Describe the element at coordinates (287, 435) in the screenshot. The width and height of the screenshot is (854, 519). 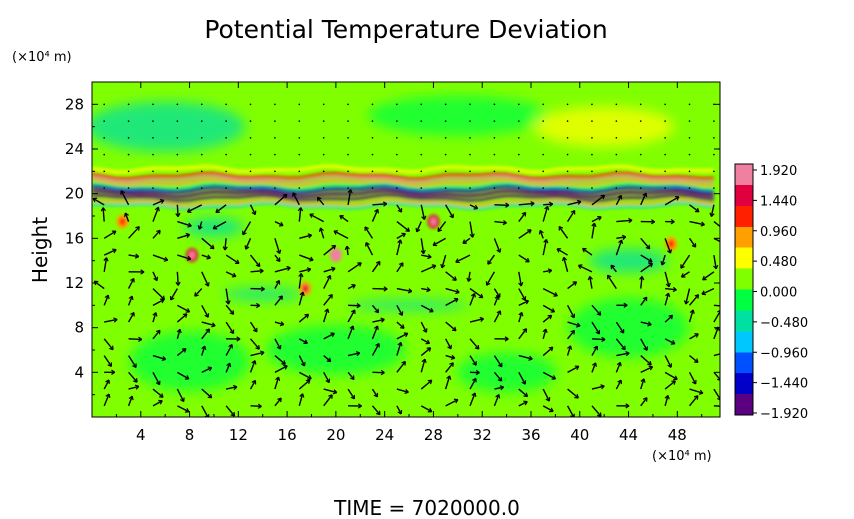
I see `x-tick-label: 16` at that location.